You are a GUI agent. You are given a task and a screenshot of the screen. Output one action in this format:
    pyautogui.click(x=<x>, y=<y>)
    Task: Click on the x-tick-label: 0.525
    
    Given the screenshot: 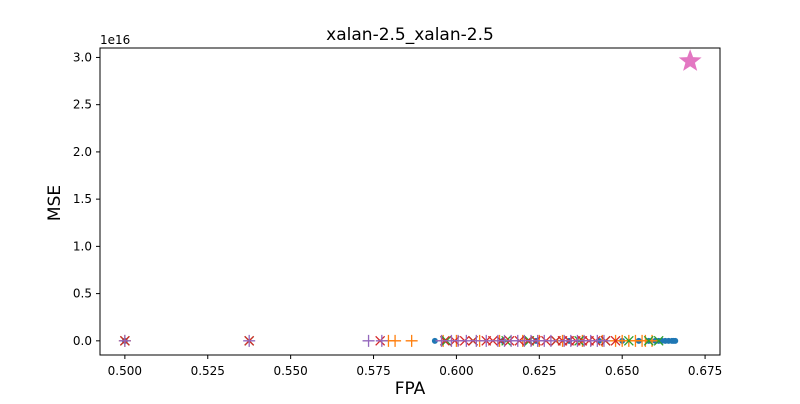 What is the action you would take?
    pyautogui.click(x=208, y=371)
    